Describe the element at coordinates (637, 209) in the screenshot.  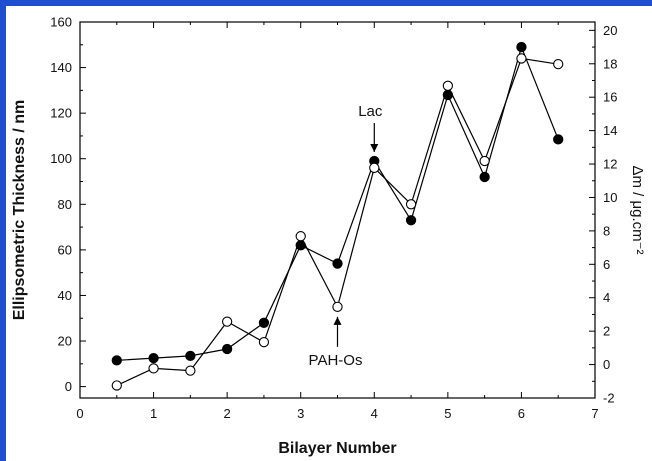
I see `y2-axis-title: Δm / μg.cm⁻²` at that location.